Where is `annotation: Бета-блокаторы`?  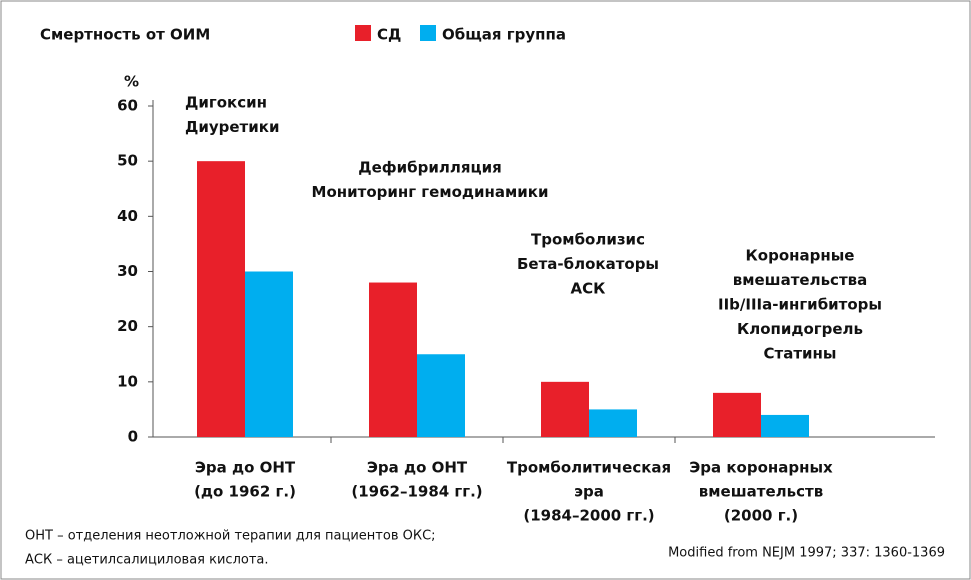
annotation: Бета-блокаторы is located at coordinates (588, 264).